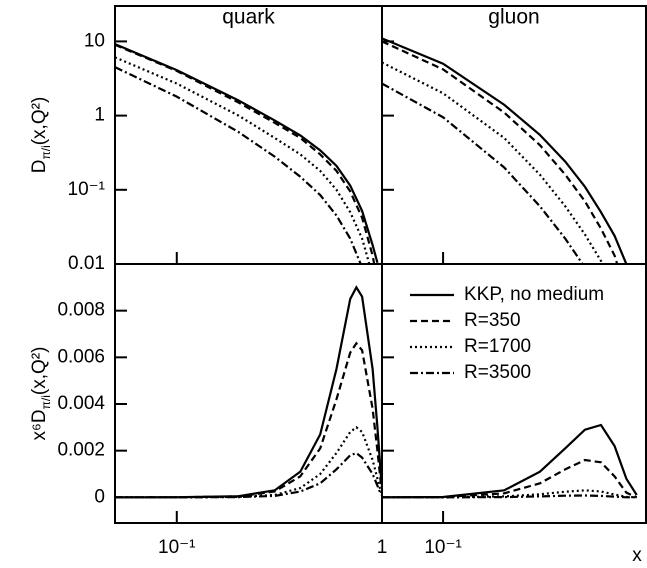 This screenshot has height=568, width=647. I want to click on y-tick-label: 10, so click(94, 40).